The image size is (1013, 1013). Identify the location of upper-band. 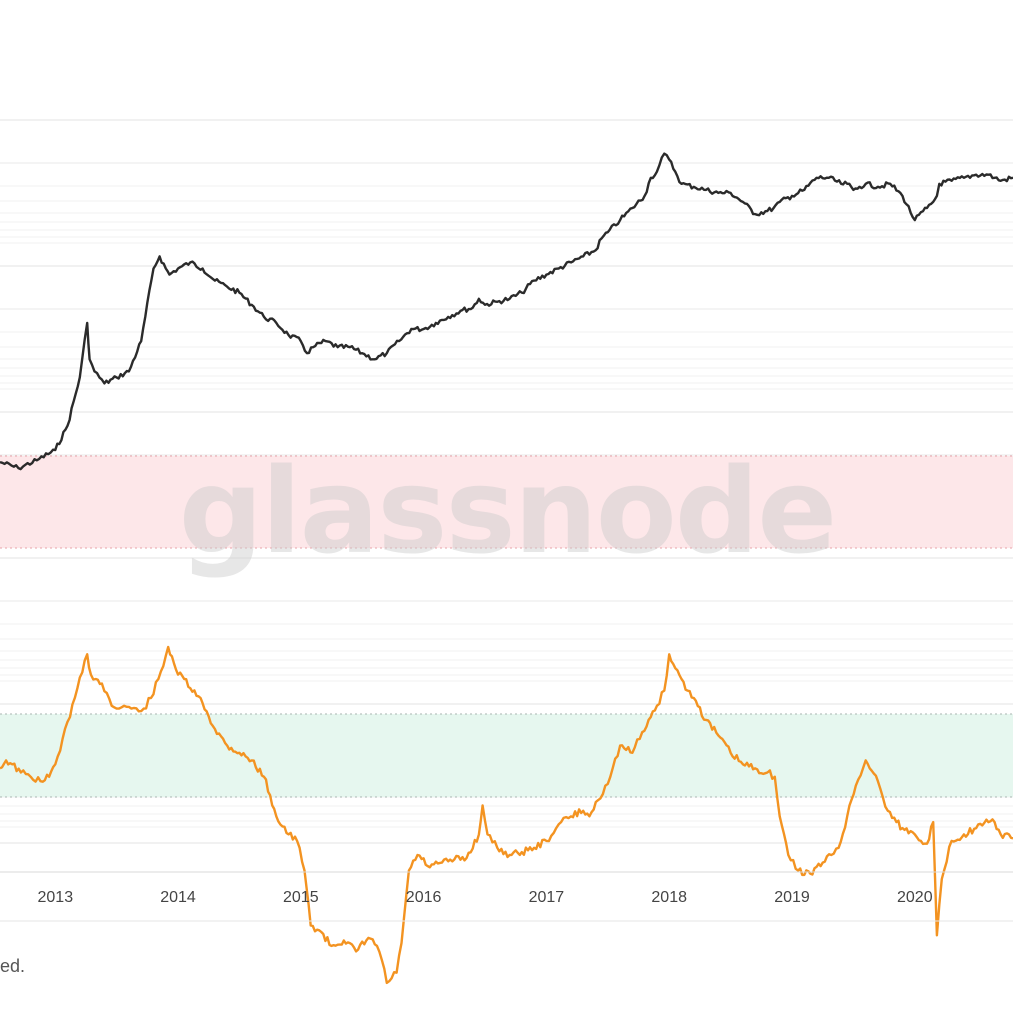
(506, 502).